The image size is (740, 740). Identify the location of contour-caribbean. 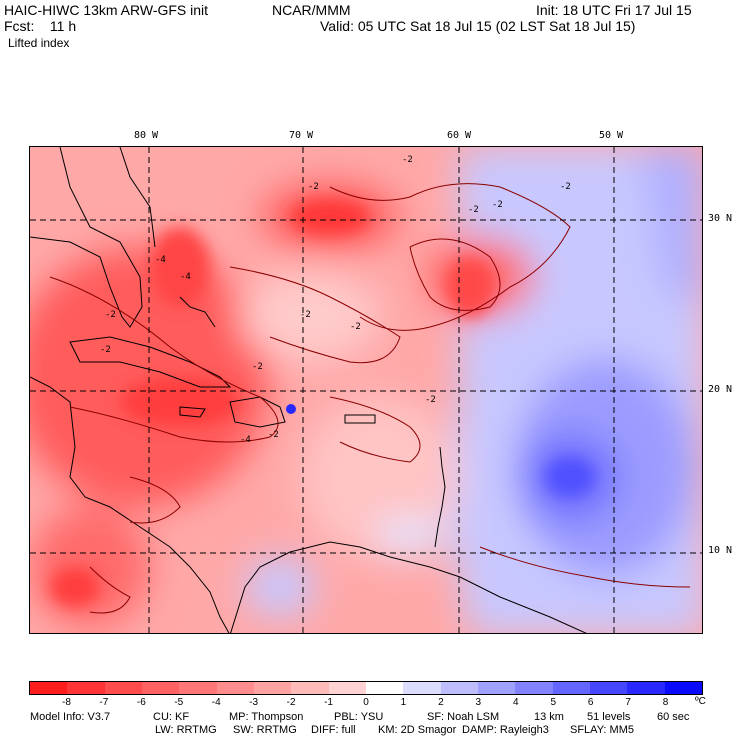
(164, 359).